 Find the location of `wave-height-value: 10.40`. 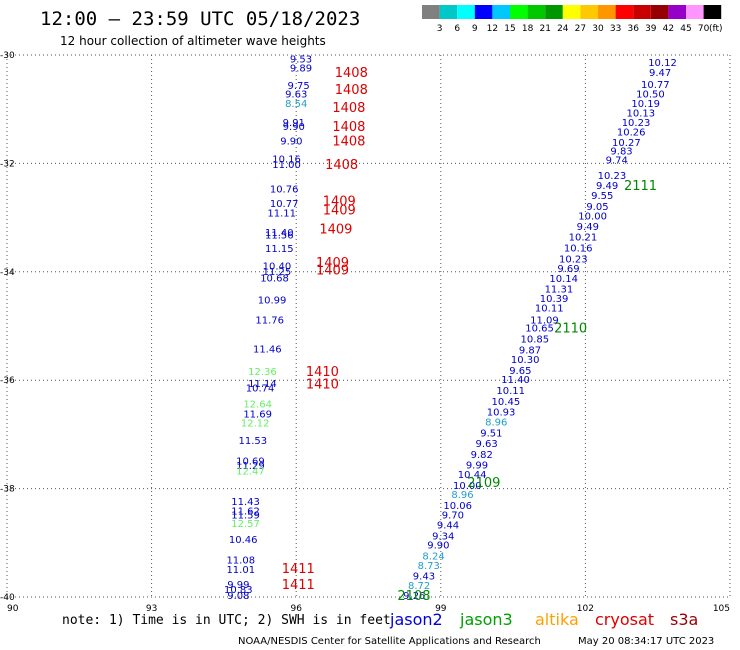

wave-height-value: 10.40 is located at coordinates (277, 266).